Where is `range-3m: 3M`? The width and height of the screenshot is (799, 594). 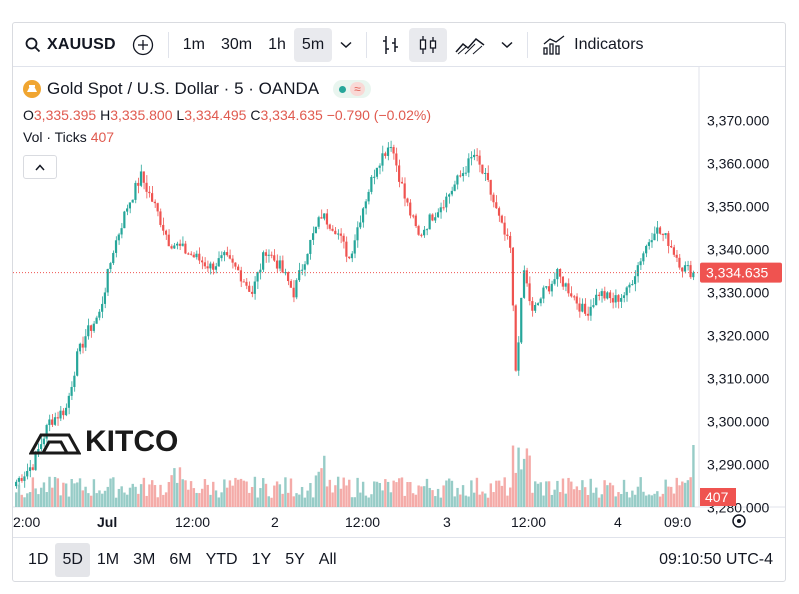 range-3m: 3M is located at coordinates (144, 559).